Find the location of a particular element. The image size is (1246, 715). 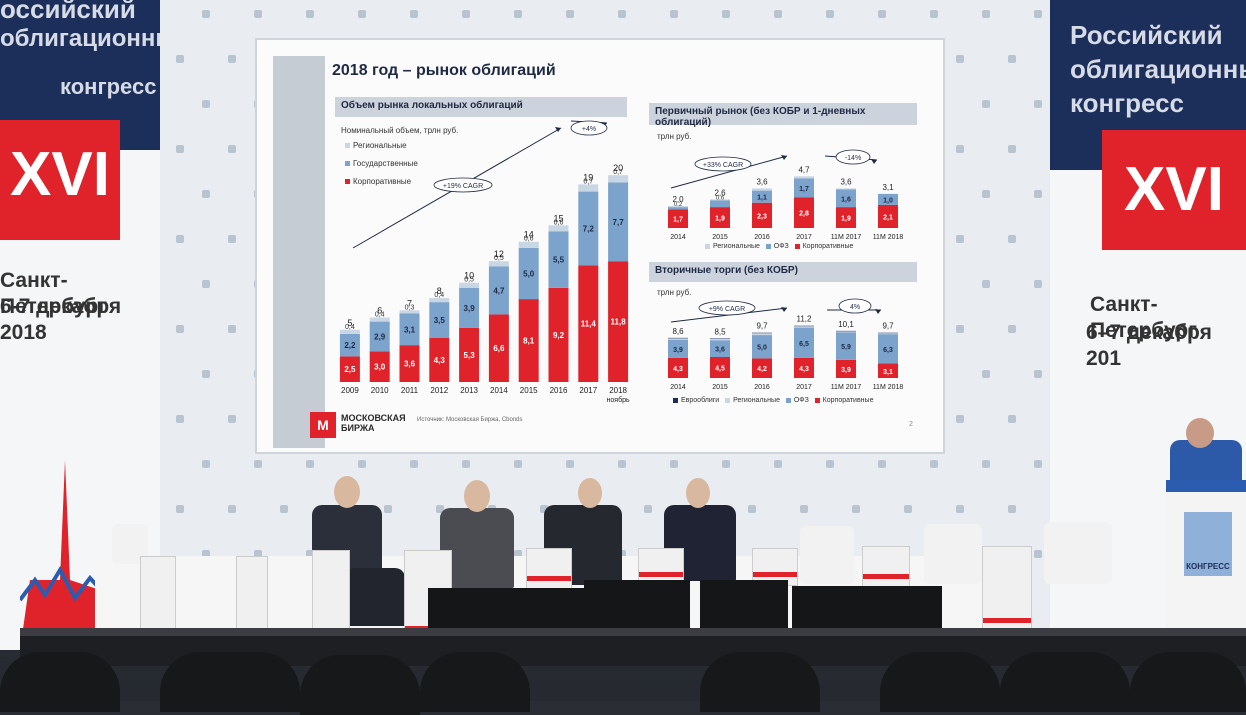

moderator-lectern: КОНГРЕСС is located at coordinates (1206, 555).